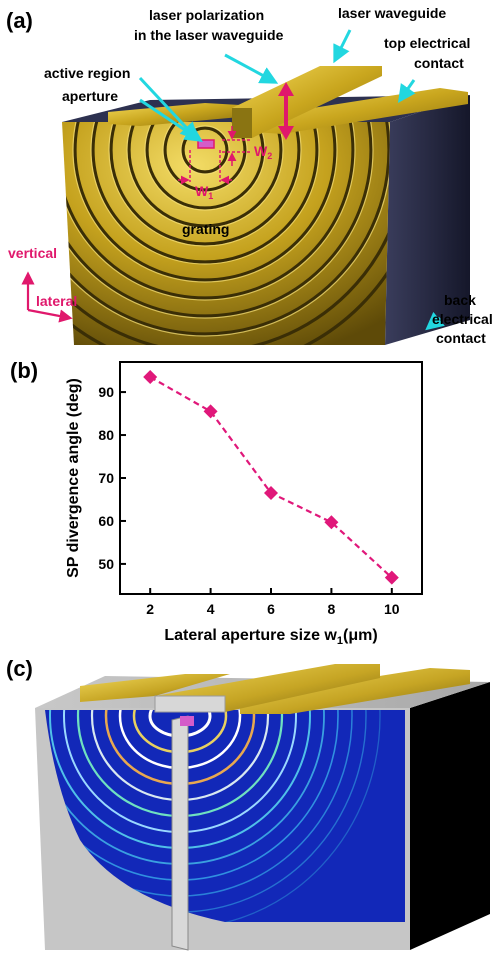 Image resolution: width=500 pixels, height=957 pixels. I want to click on x-tick-label: 2, so click(150, 609).